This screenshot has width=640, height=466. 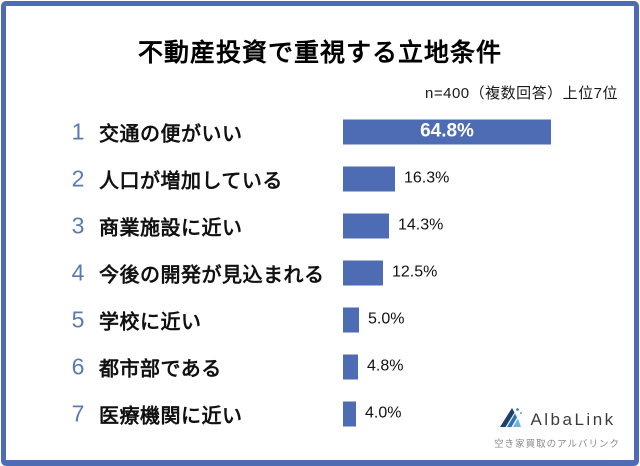 What do you see at coordinates (421, 225) in the screenshot?
I see `value-label: 14.3%` at bounding box center [421, 225].